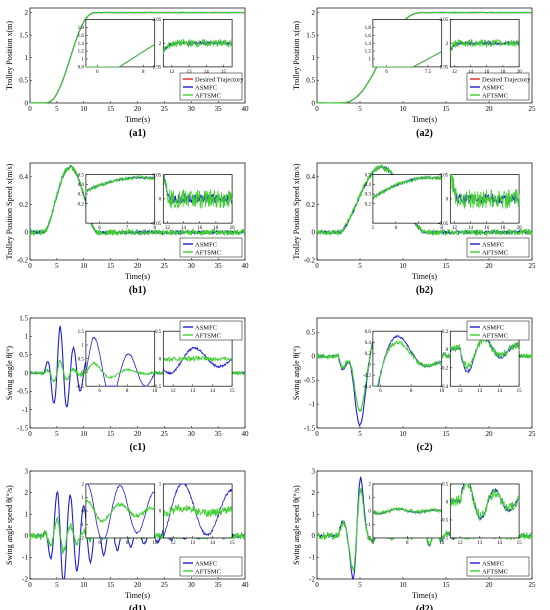 This screenshot has height=610, width=550. What do you see at coordinates (81, 68) in the screenshot?
I see `y-tick-label: 0.8` at bounding box center [81, 68].